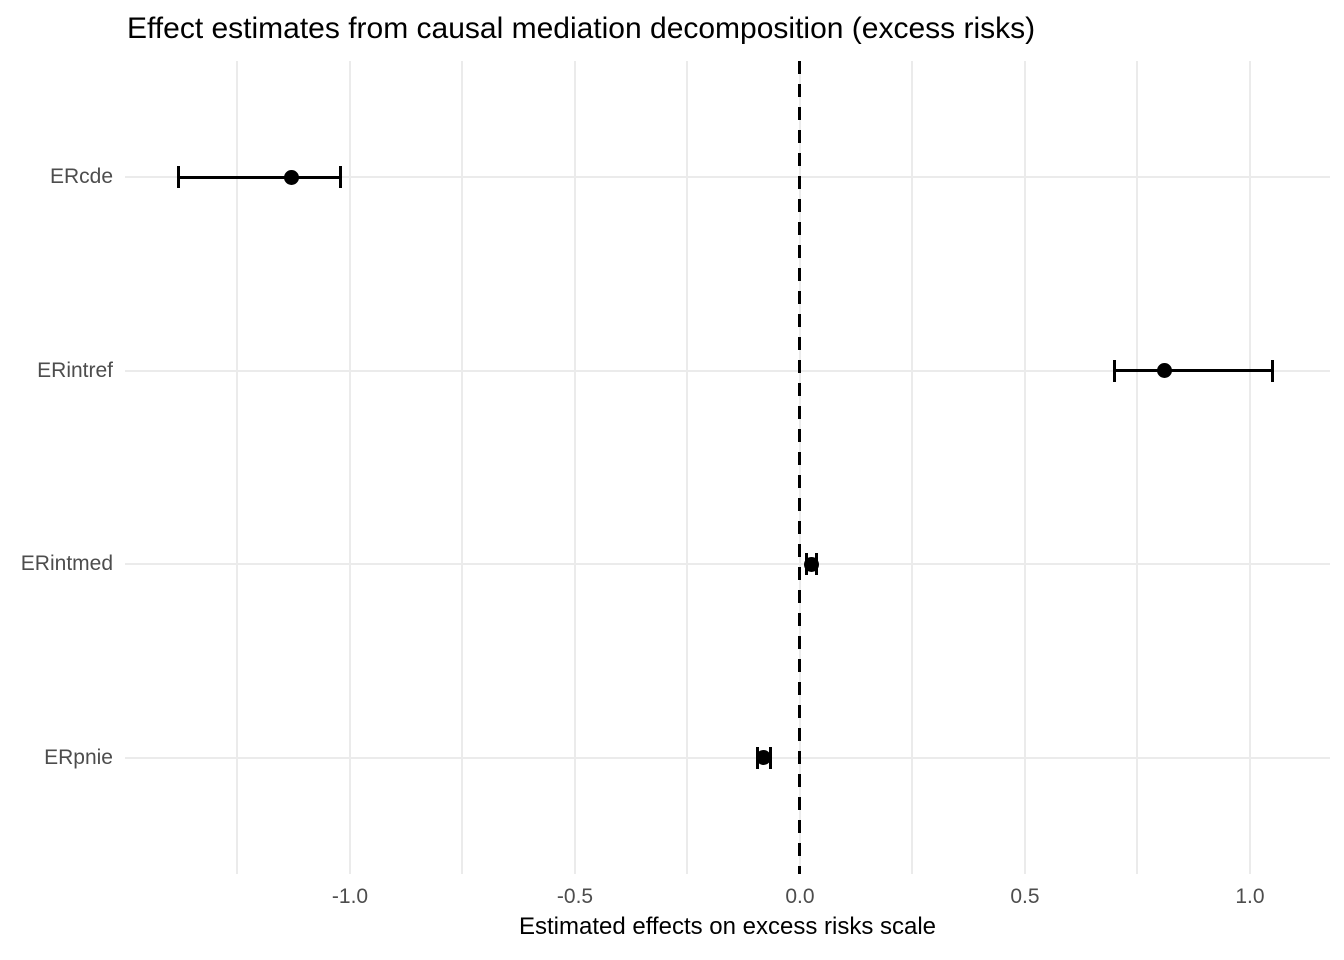 This screenshot has height=960, width=1344. What do you see at coordinates (800, 467) in the screenshot?
I see `zero-reference-line` at bounding box center [800, 467].